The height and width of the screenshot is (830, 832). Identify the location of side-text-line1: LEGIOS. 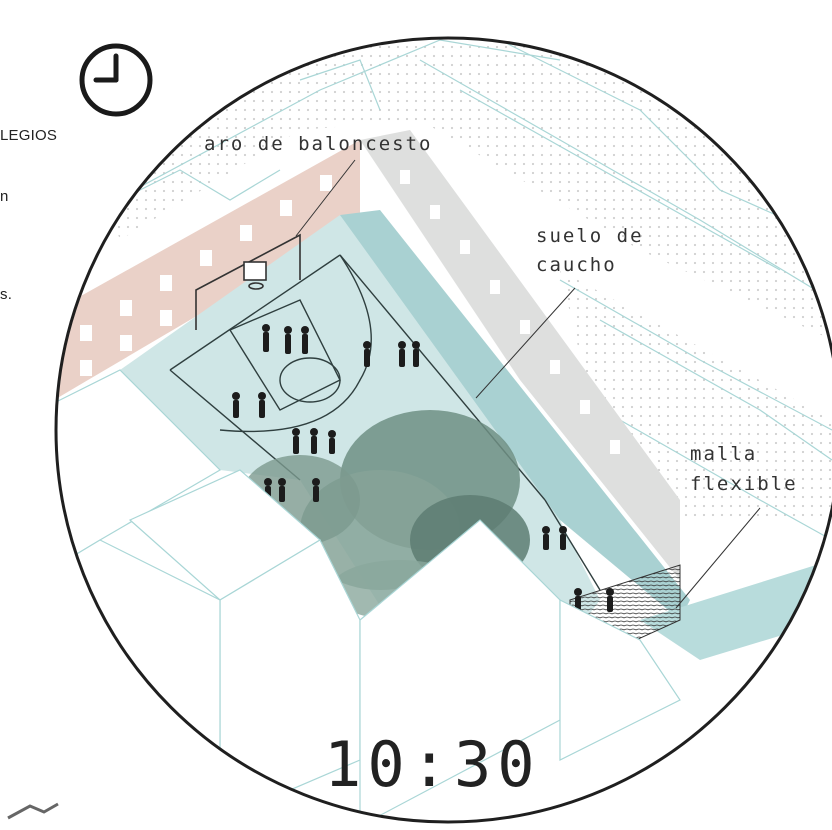
(29, 135).